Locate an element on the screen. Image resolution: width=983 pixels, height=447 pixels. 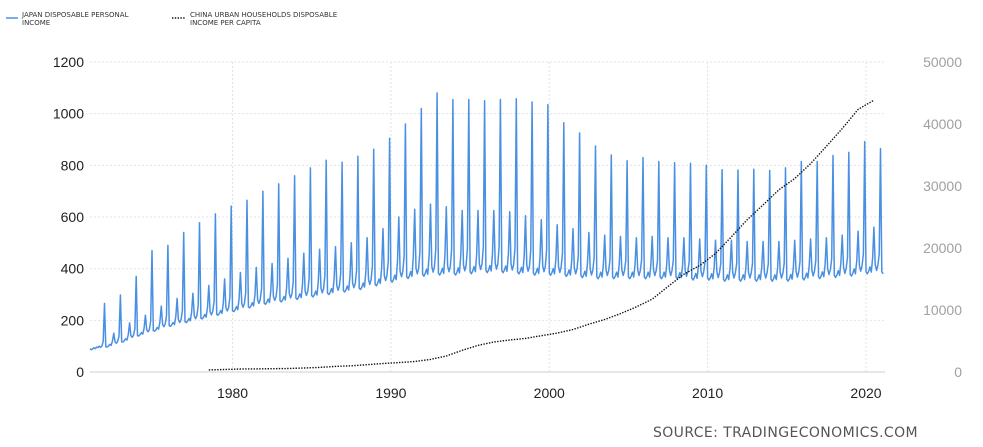
y-tick-left-label: 800 is located at coordinates (73, 165).